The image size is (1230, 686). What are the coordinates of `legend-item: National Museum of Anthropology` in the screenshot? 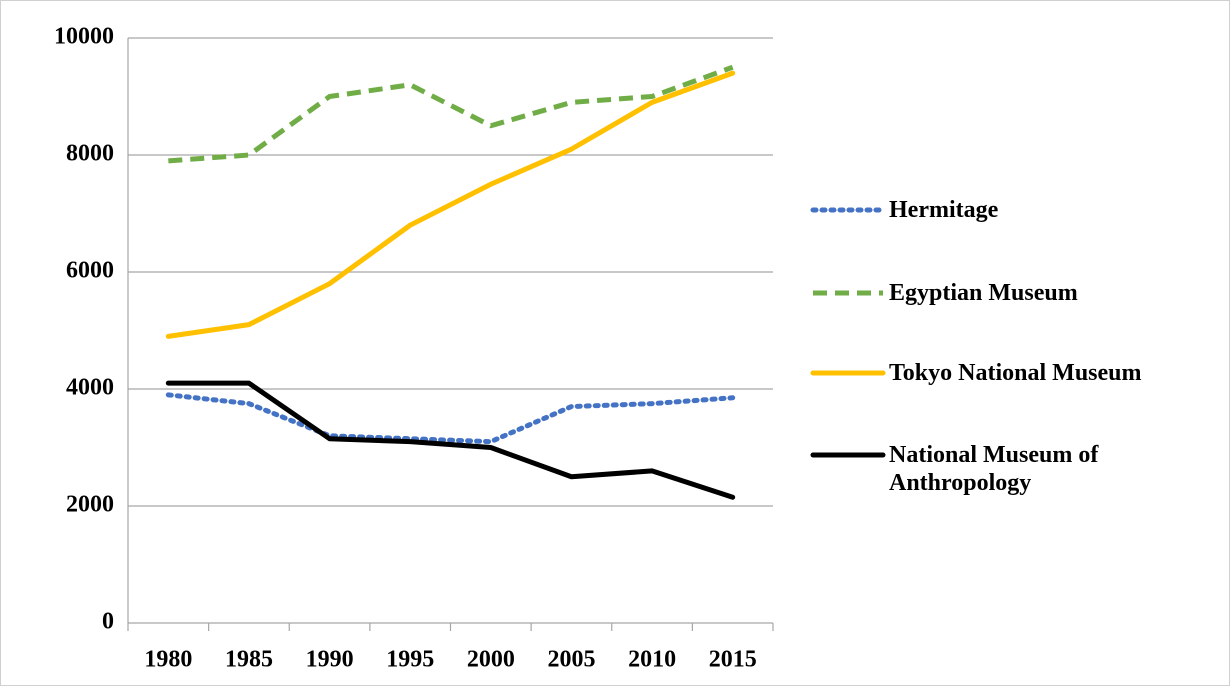 It's located at (989, 469).